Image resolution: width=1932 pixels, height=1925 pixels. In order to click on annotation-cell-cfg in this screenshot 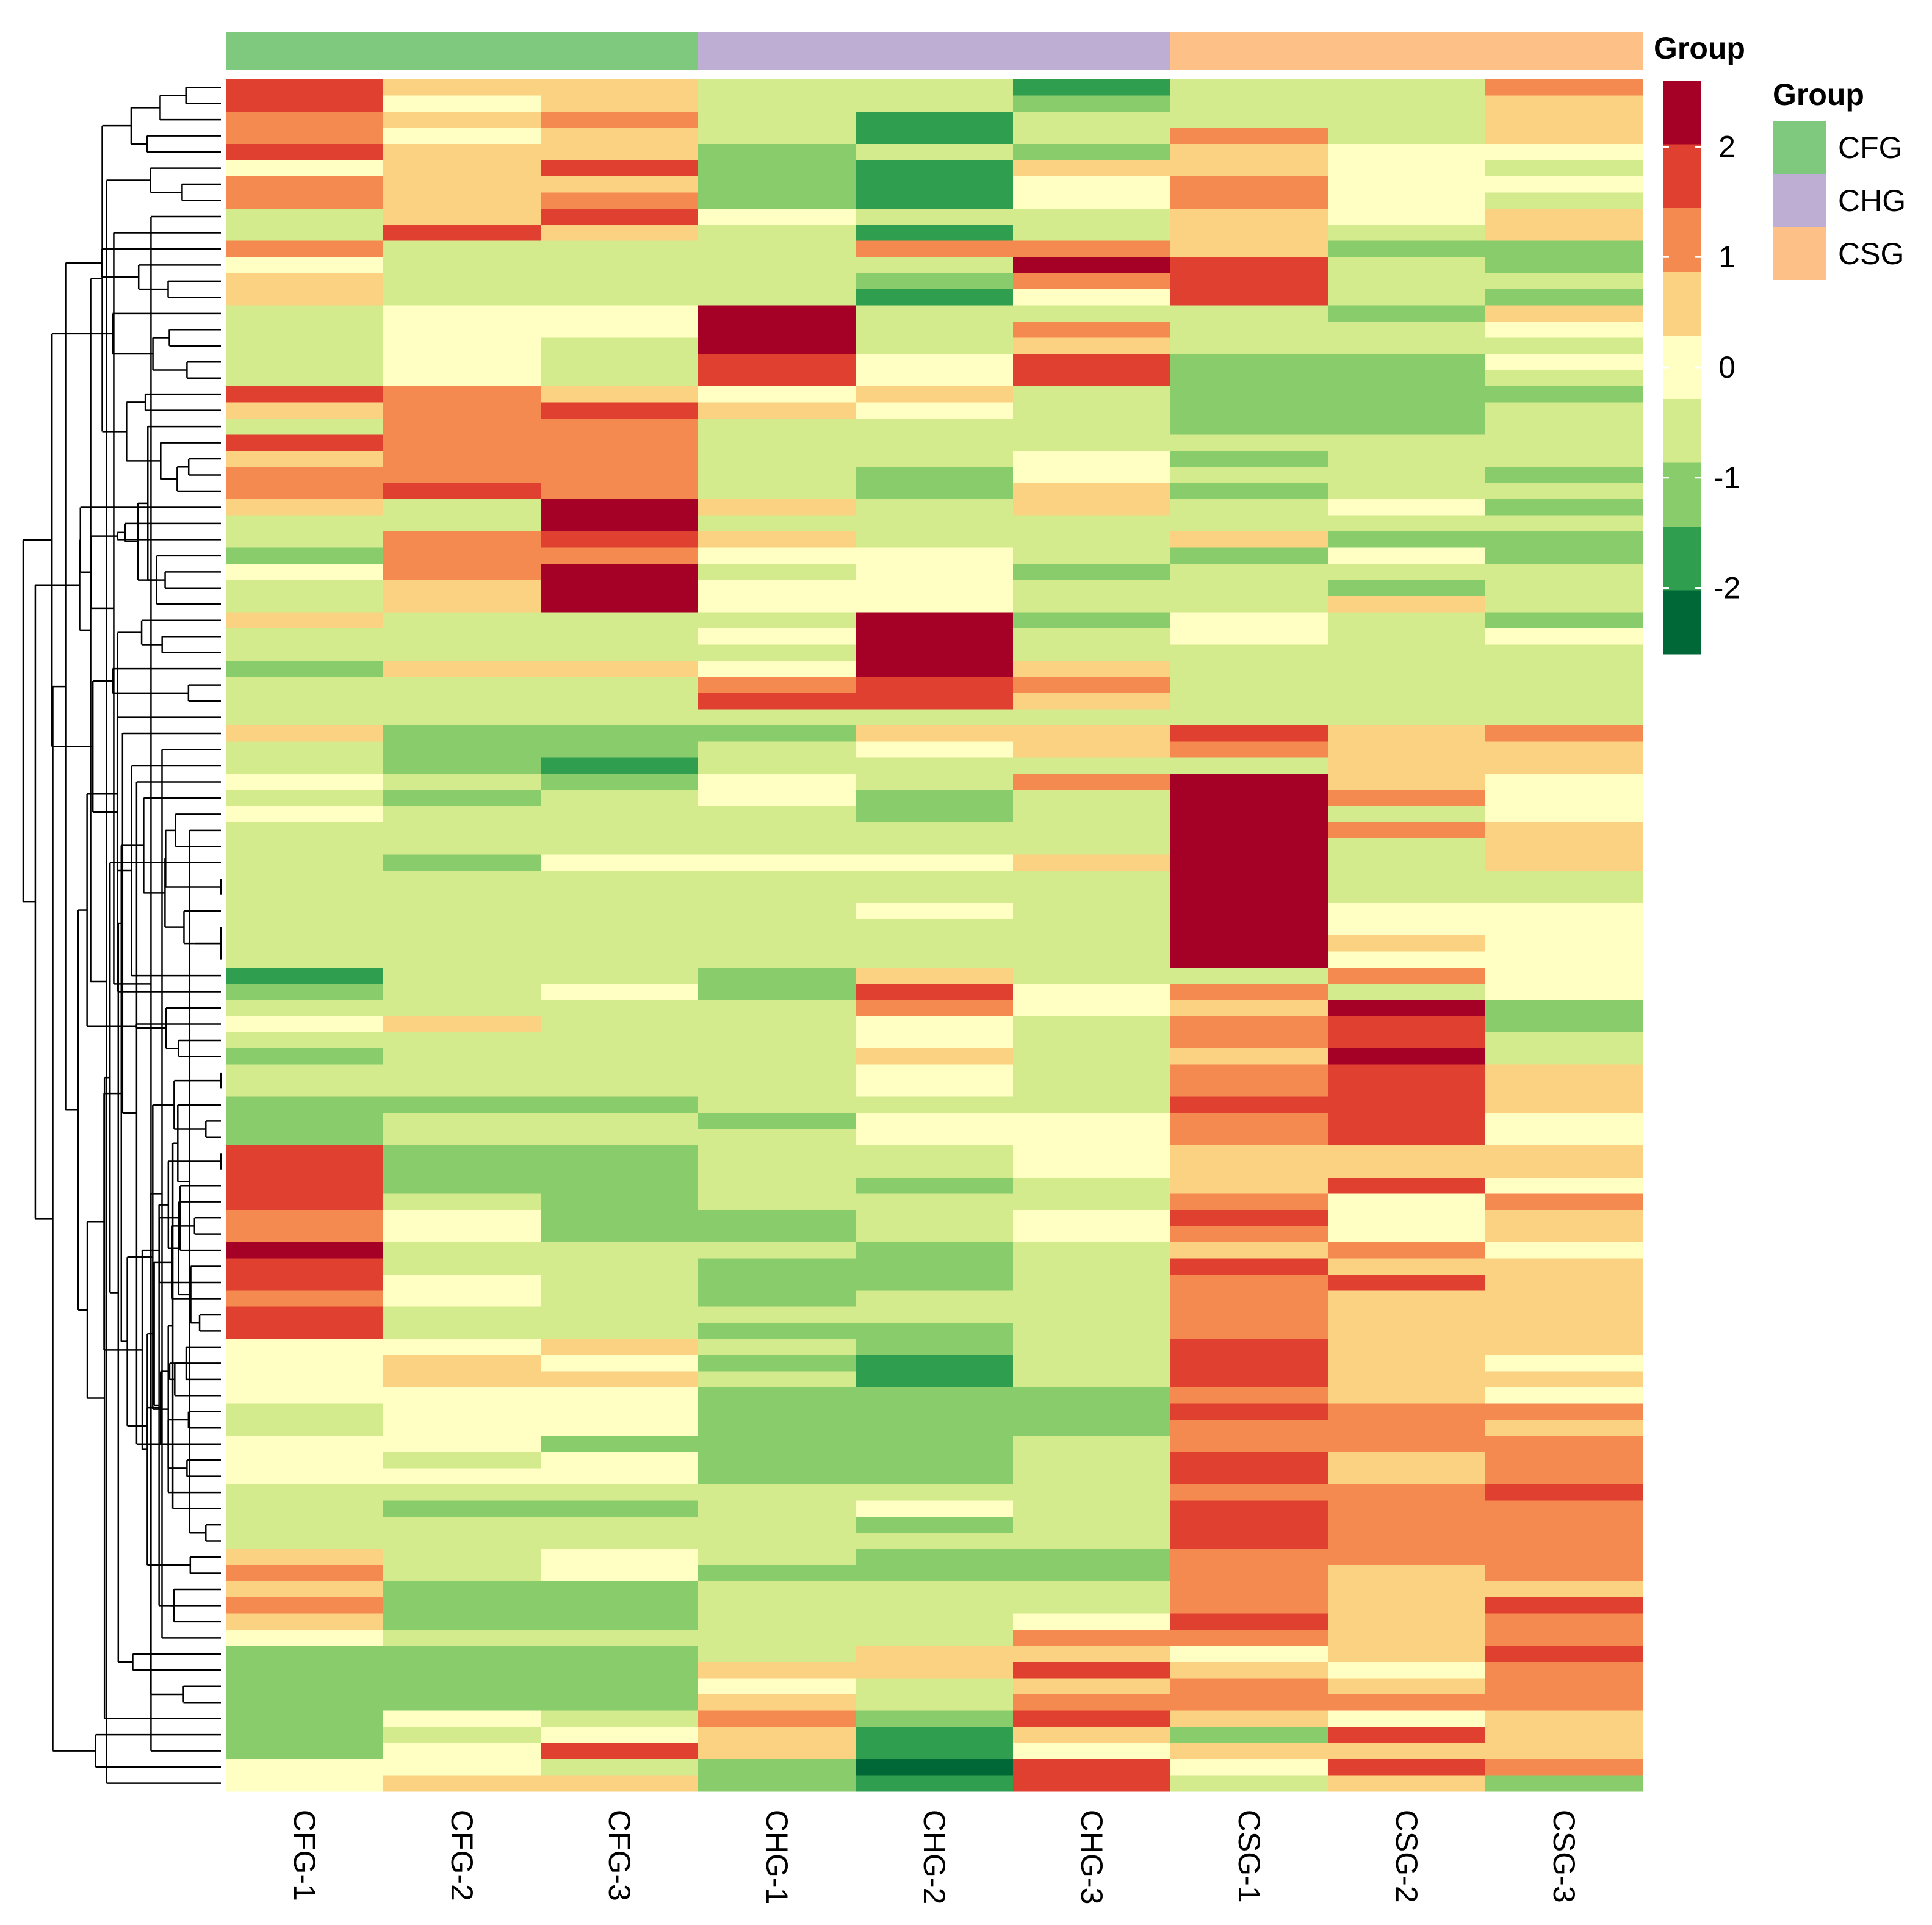, I will do `click(462, 51)`.